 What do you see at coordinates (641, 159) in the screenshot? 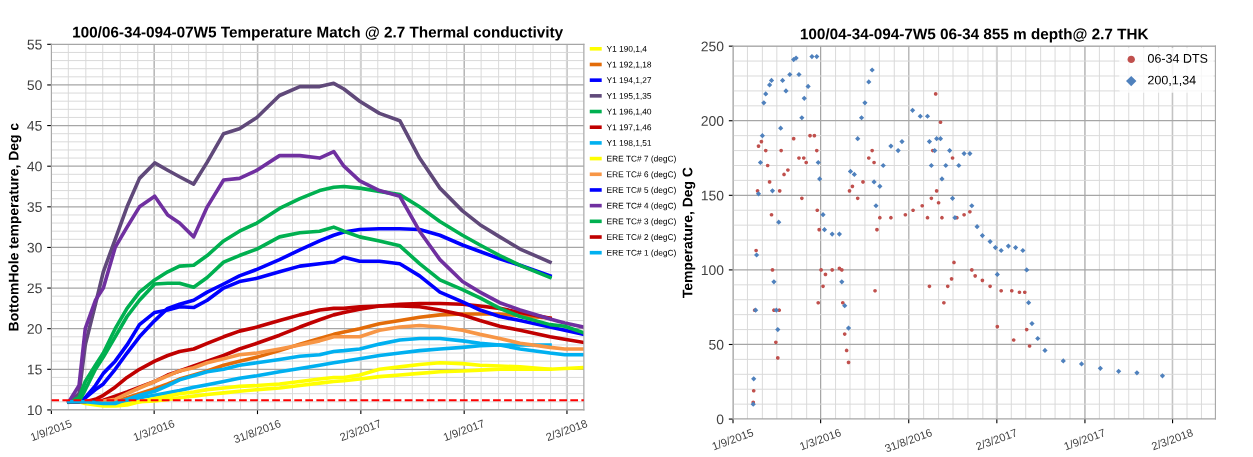
I see `legend-label: ERE TC# 7 (degC)` at bounding box center [641, 159].